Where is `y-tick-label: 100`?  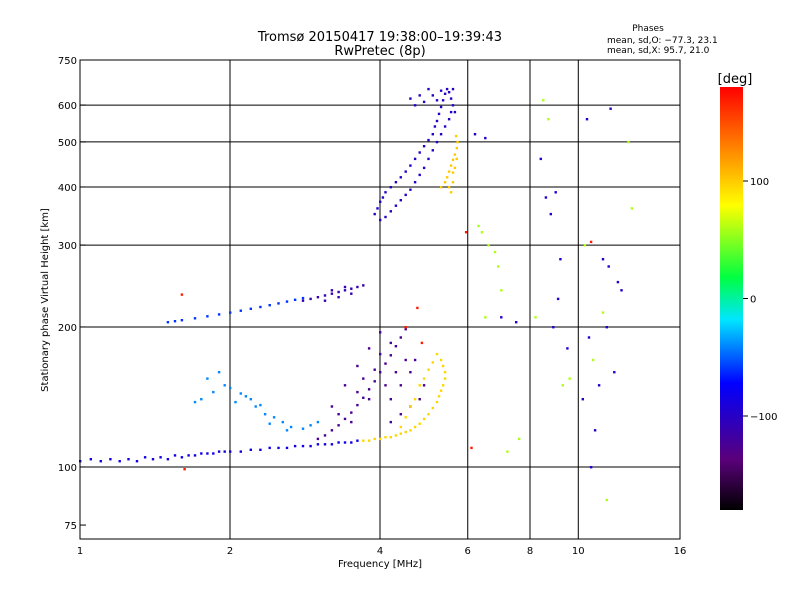
y-tick-label: 100 is located at coordinates (67, 468).